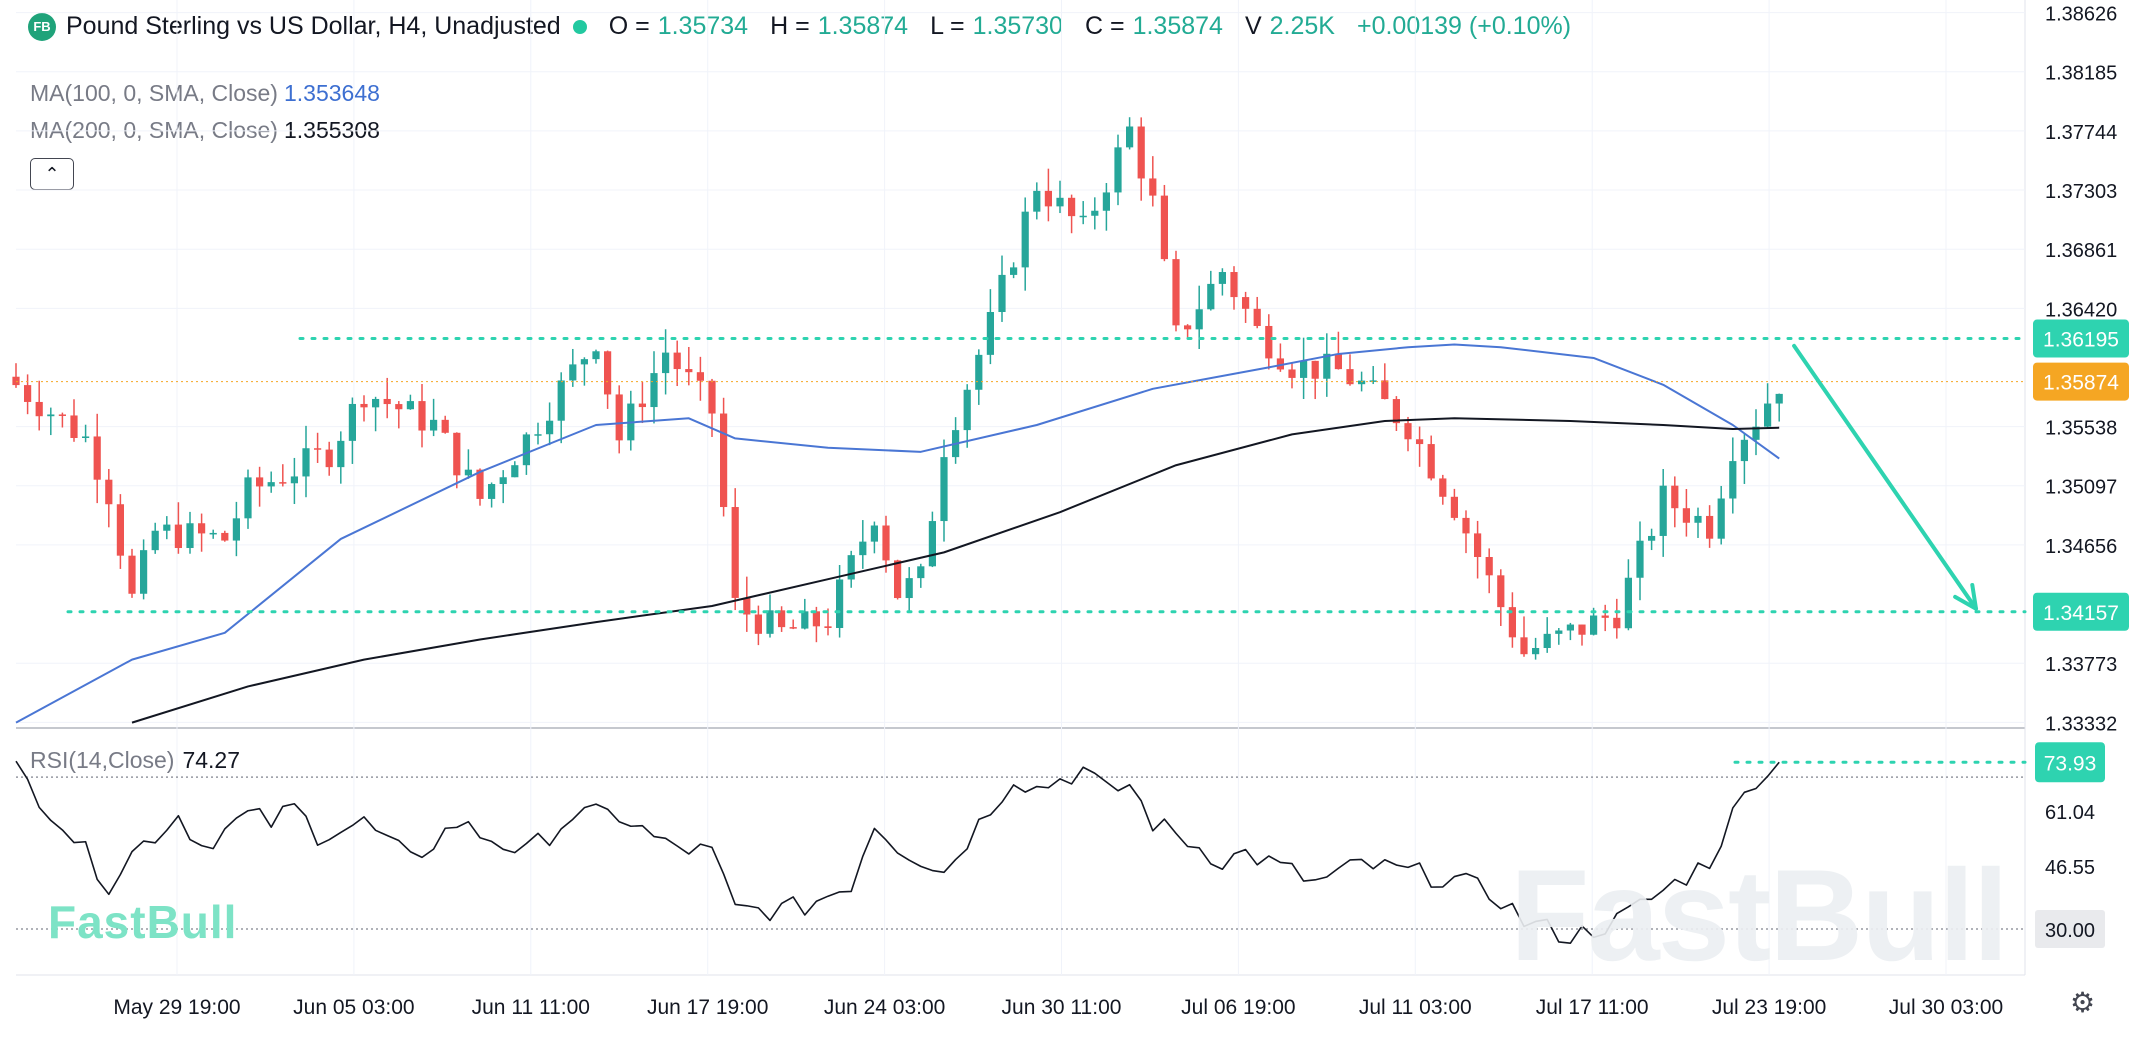 This screenshot has width=2137, height=1048. I want to click on rsi-tick-label: 61.04, so click(2070, 813).